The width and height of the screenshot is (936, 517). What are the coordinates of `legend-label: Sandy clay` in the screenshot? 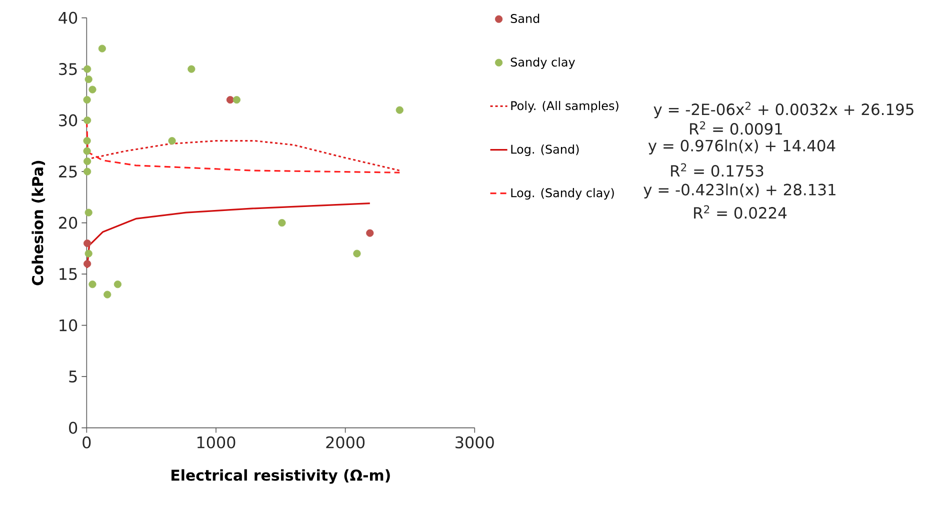 It's located at (542, 63).